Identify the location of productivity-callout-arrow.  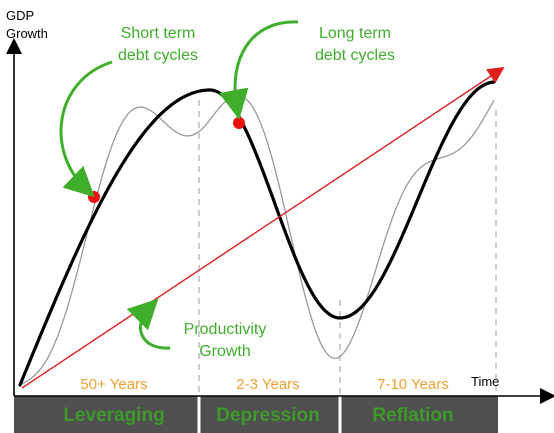
(148, 324).